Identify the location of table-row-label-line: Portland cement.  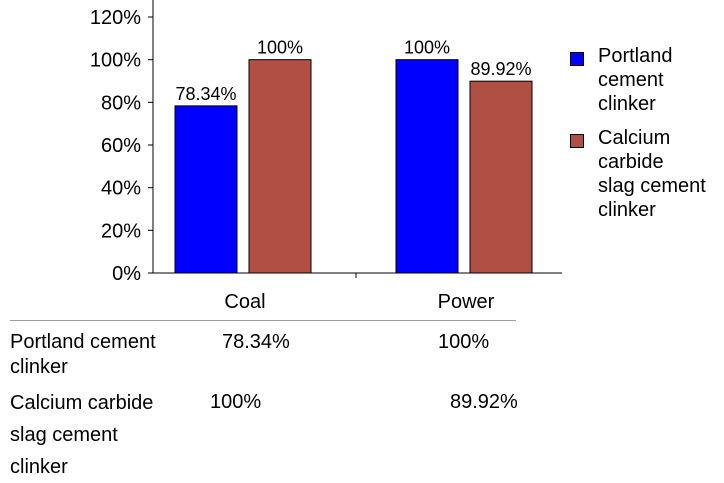
(83, 342).